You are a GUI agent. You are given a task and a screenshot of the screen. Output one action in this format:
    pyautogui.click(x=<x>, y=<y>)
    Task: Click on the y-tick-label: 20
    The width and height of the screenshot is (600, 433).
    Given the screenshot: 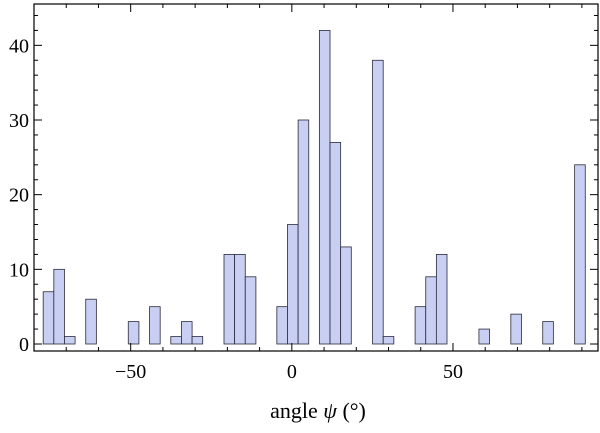 What is the action you would take?
    pyautogui.click(x=19, y=196)
    